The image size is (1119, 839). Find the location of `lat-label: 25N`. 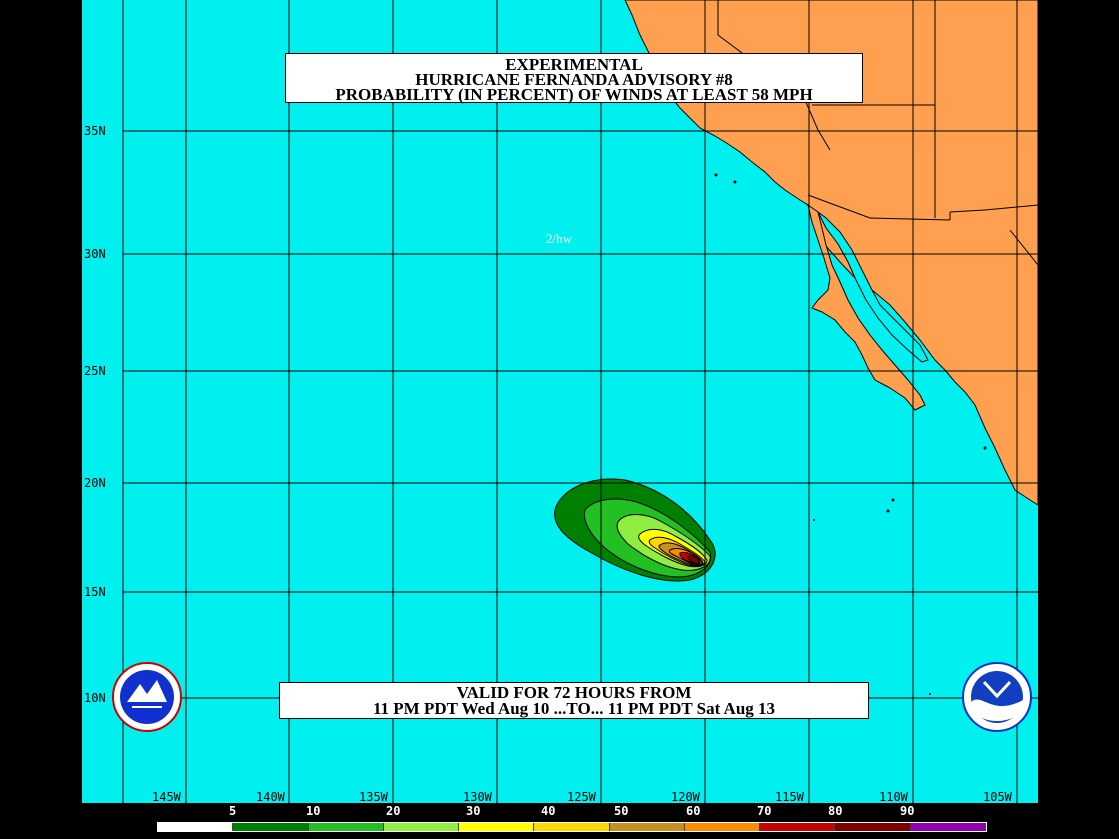

lat-label: 25N is located at coordinates (95, 371).